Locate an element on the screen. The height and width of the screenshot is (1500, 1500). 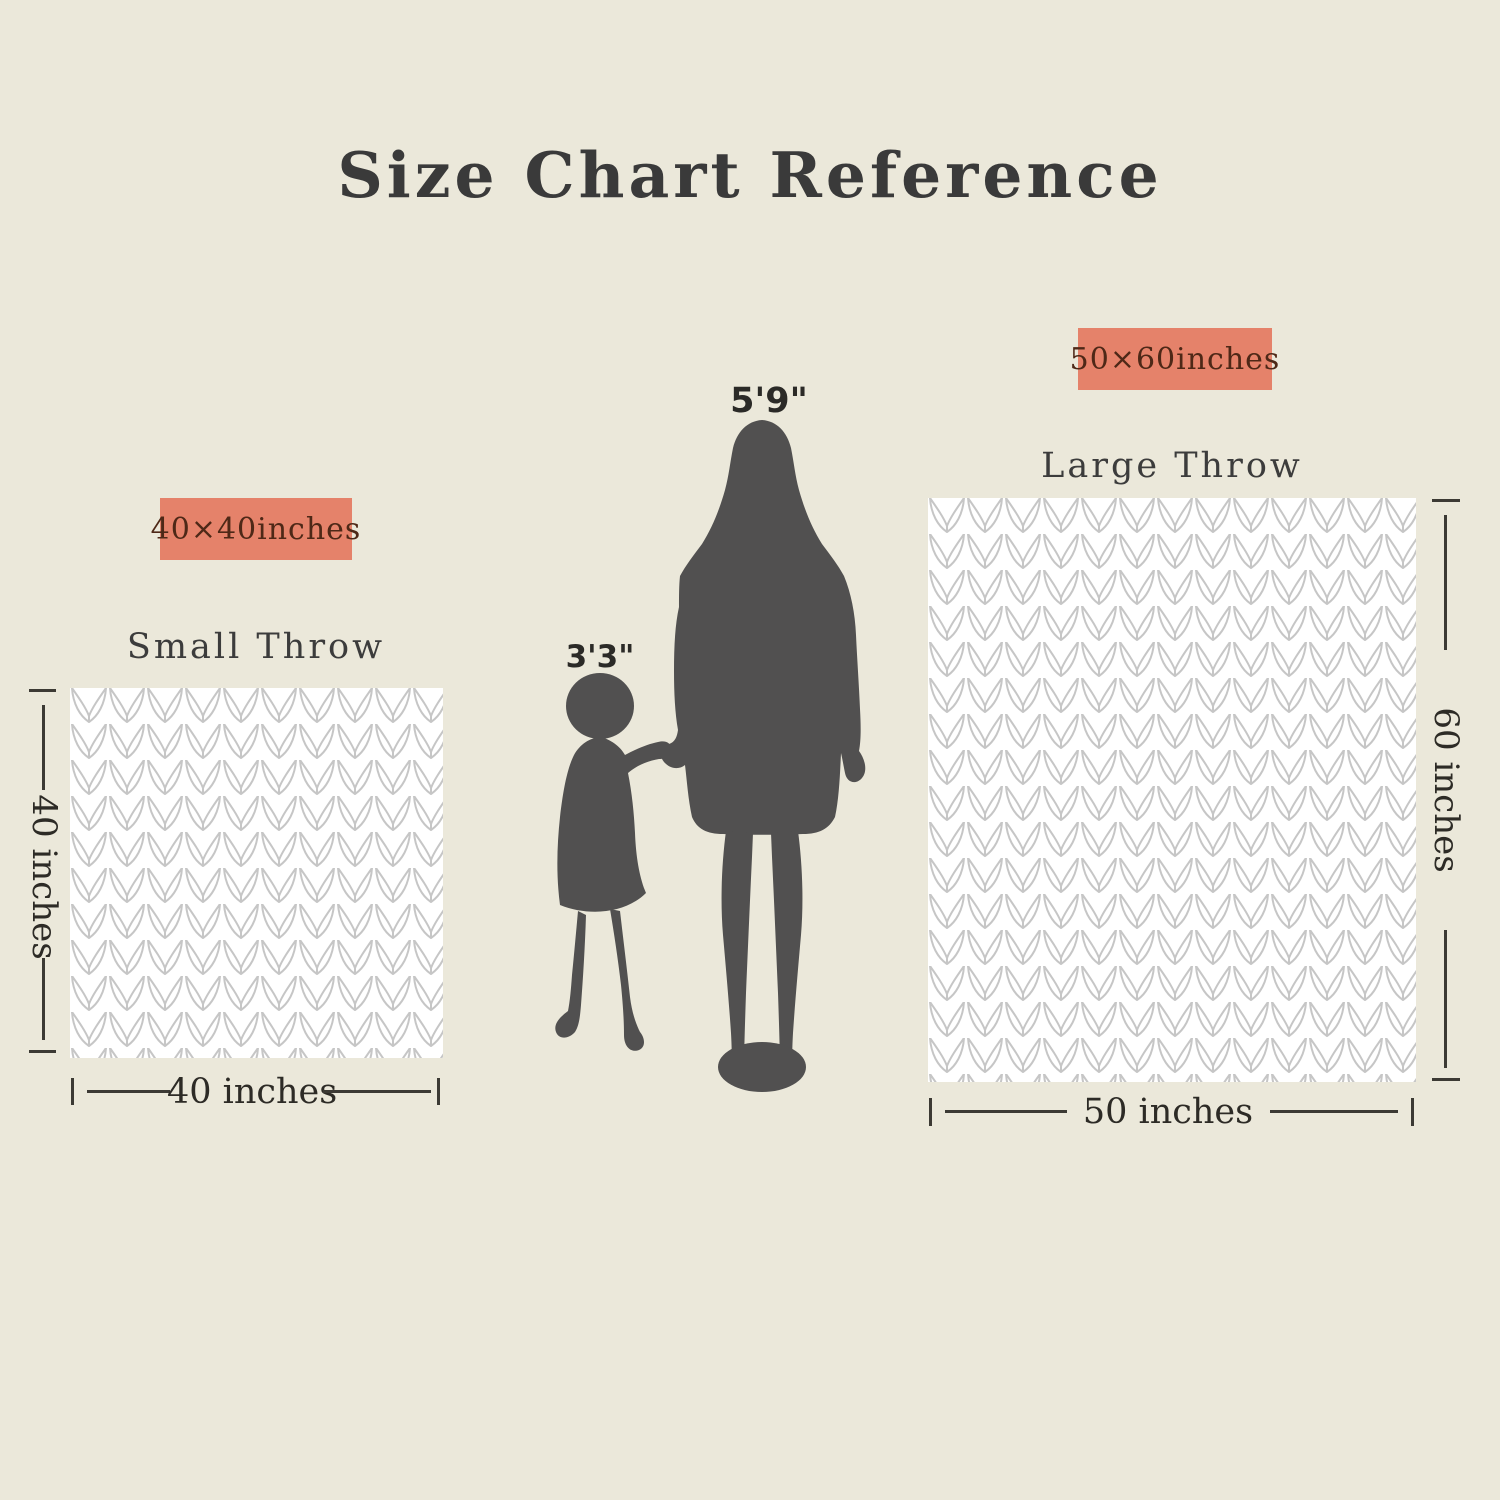
large-width-dim-tick-left is located at coordinates (930, 1112).